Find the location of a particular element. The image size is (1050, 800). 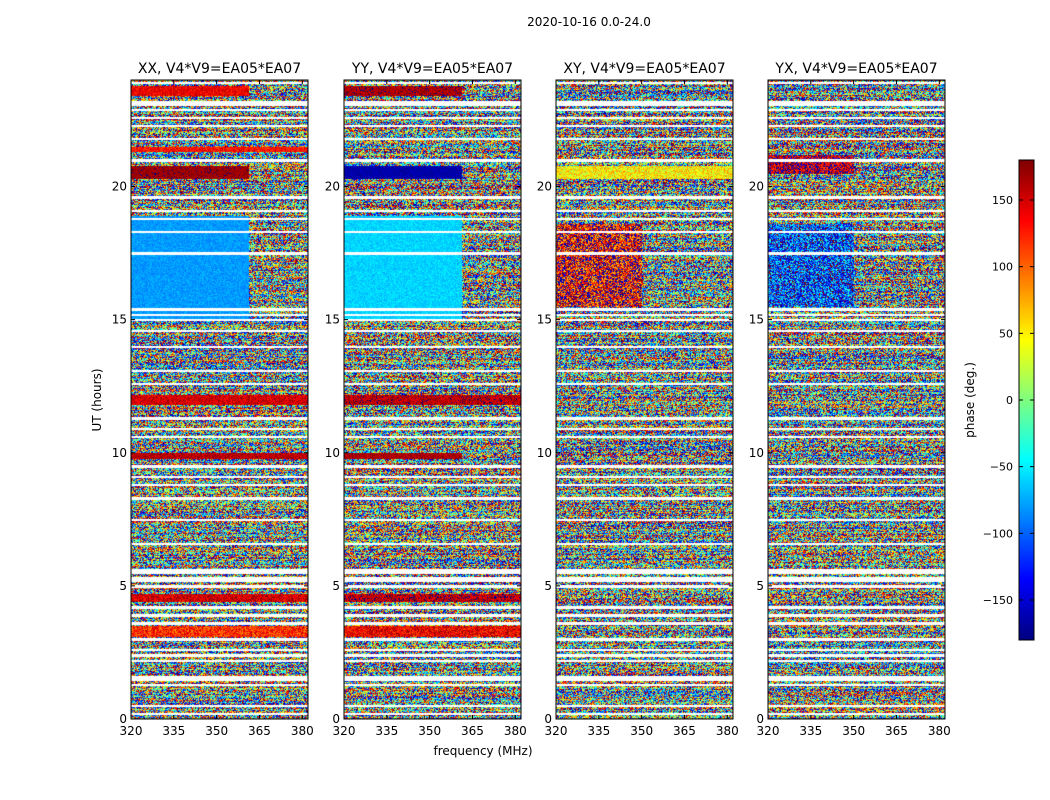

colorbar-tick-label: 0 is located at coordinates (1009, 400).